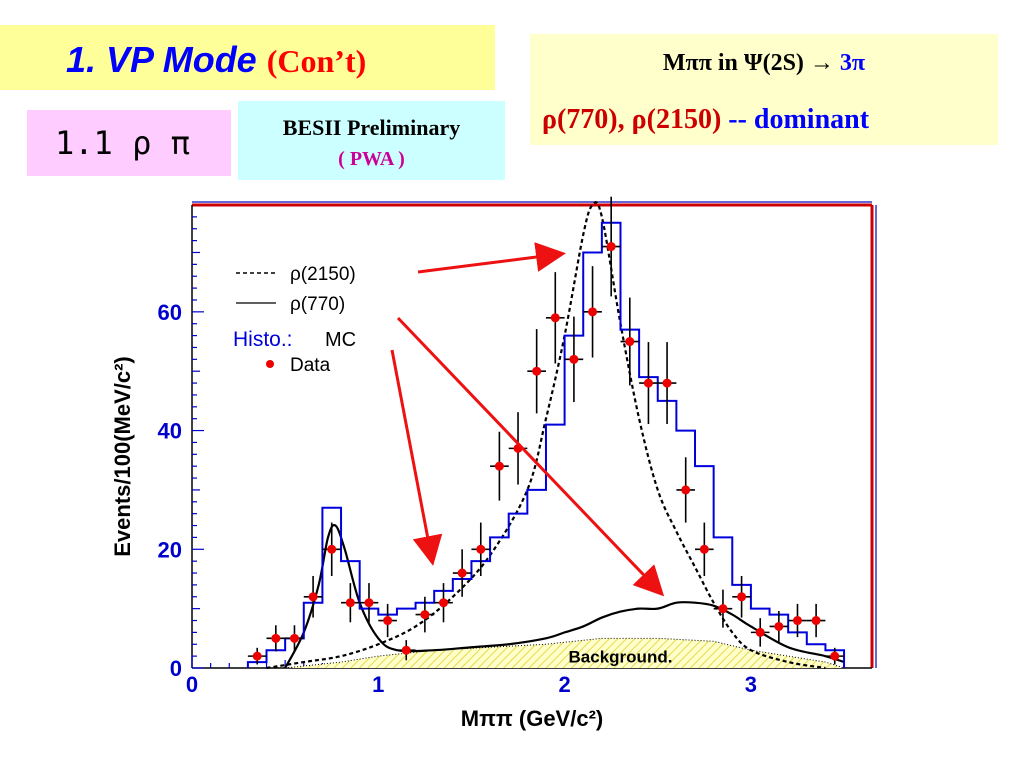 The width and height of the screenshot is (1024, 768). What do you see at coordinates (340, 340) in the screenshot?
I see `legend-mc-label-b: MC` at bounding box center [340, 340].